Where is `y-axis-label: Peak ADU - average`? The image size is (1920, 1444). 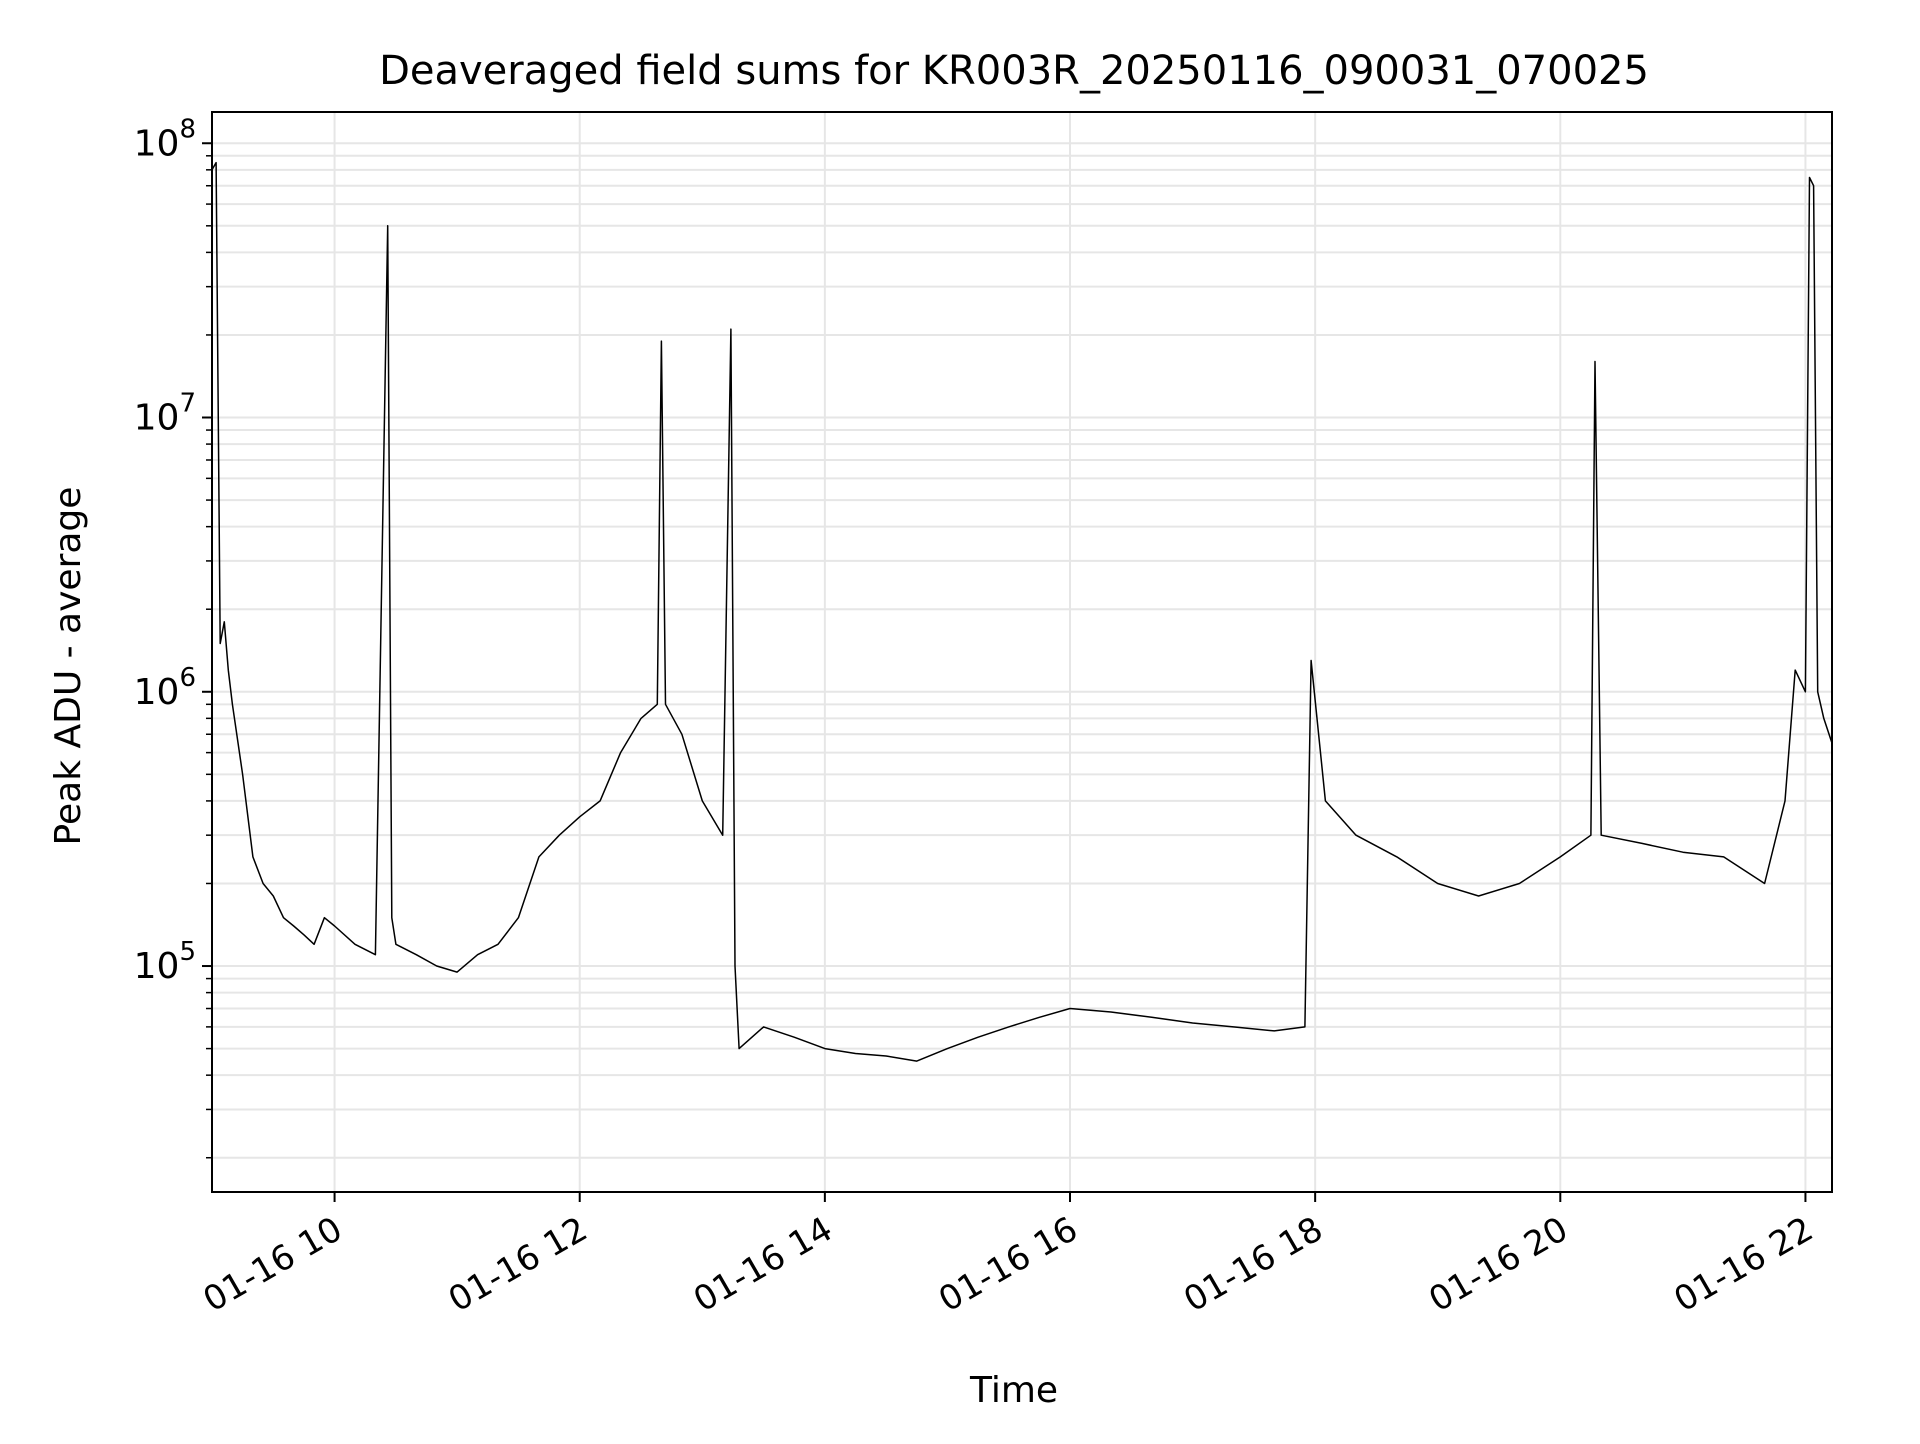
y-axis-label: Peak ADU - average is located at coordinates (68, 666).